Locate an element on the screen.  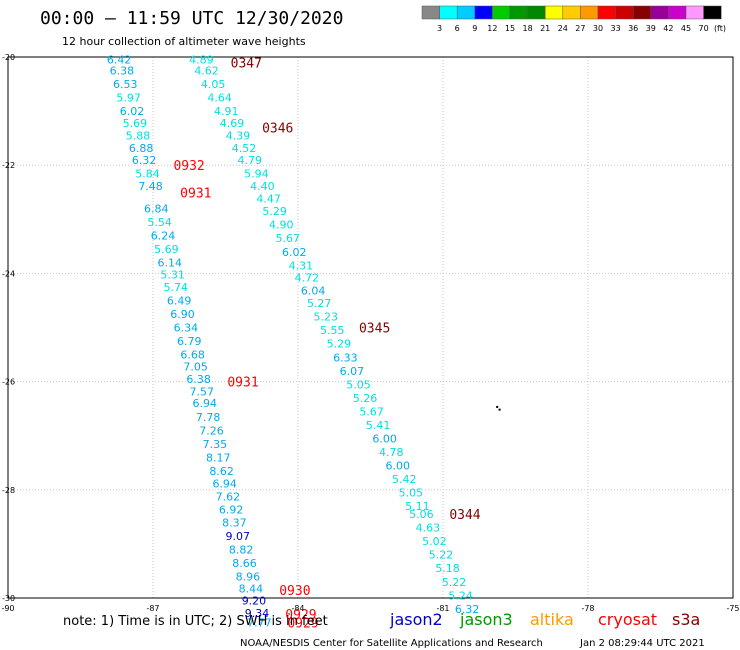
satellite-legend-item: cryosat is located at coordinates (627, 619).